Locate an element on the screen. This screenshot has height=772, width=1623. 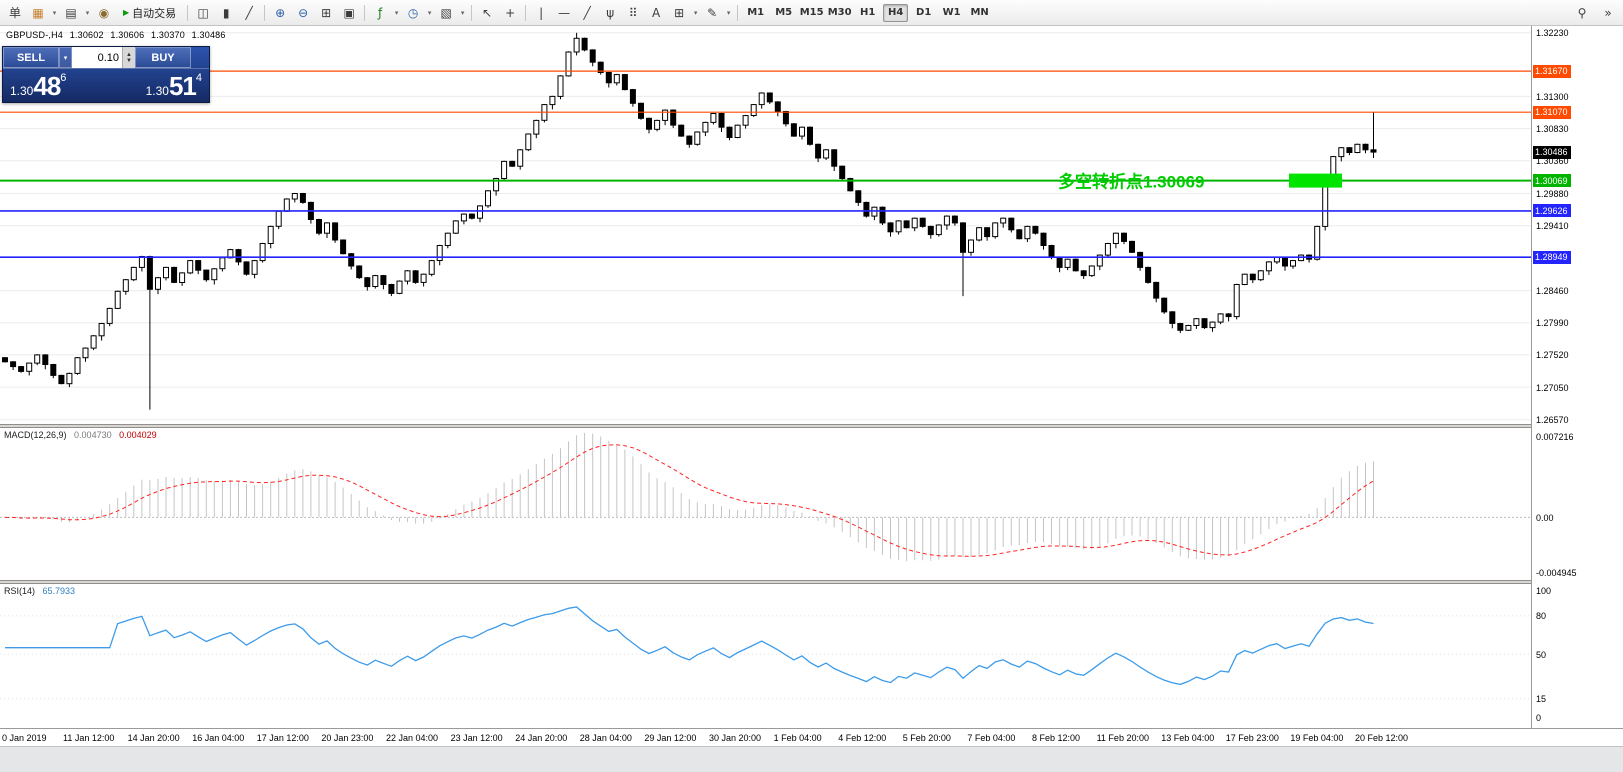
annotation-text: 多空转折点1.30069 is located at coordinates (1131, 182).